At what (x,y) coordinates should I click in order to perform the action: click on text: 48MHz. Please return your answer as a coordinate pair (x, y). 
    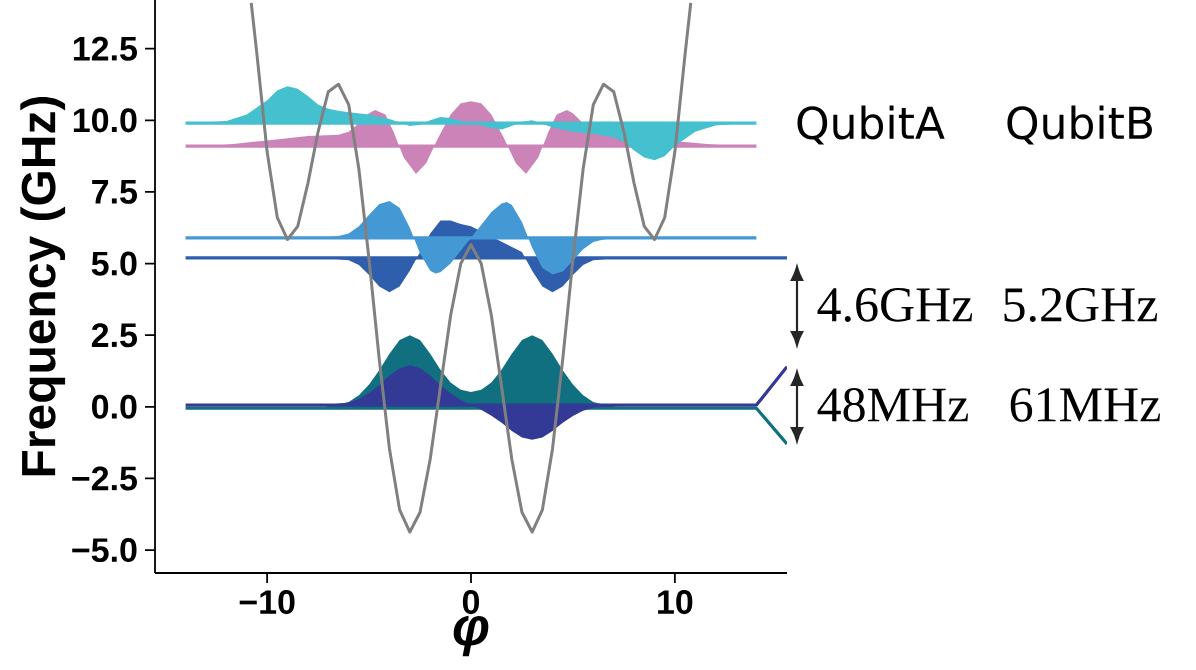
    Looking at the image, I should click on (892, 405).